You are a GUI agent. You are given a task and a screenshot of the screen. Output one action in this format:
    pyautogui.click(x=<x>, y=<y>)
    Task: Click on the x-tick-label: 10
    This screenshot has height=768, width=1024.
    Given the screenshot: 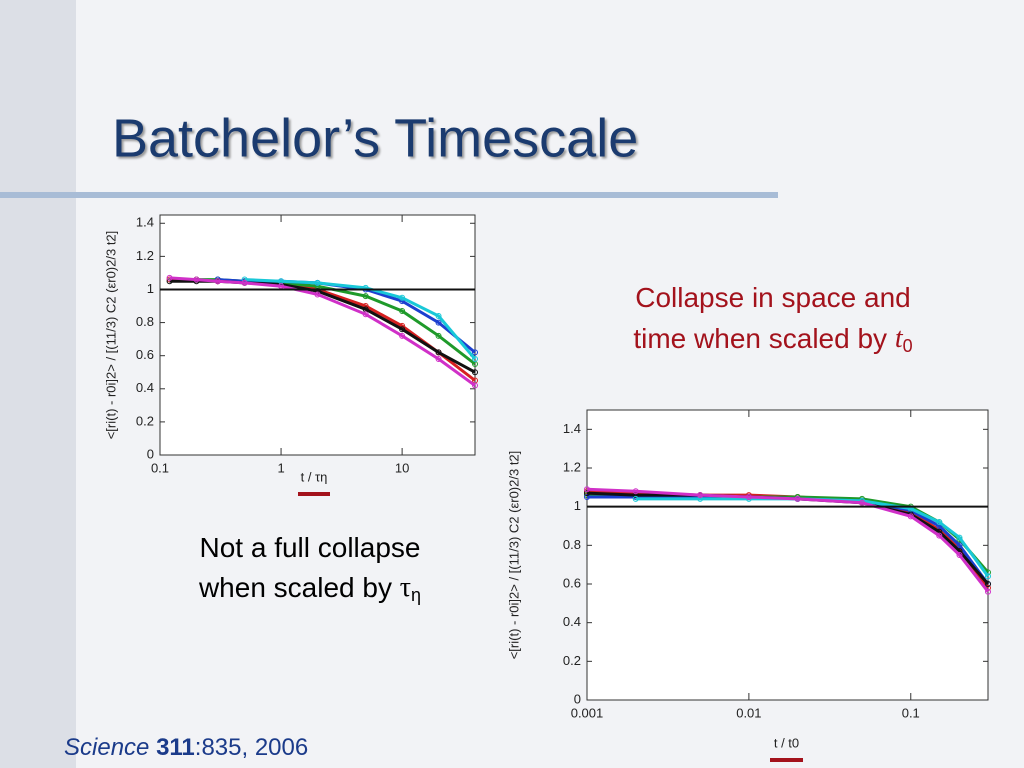 What is the action you would take?
    pyautogui.click(x=402, y=467)
    